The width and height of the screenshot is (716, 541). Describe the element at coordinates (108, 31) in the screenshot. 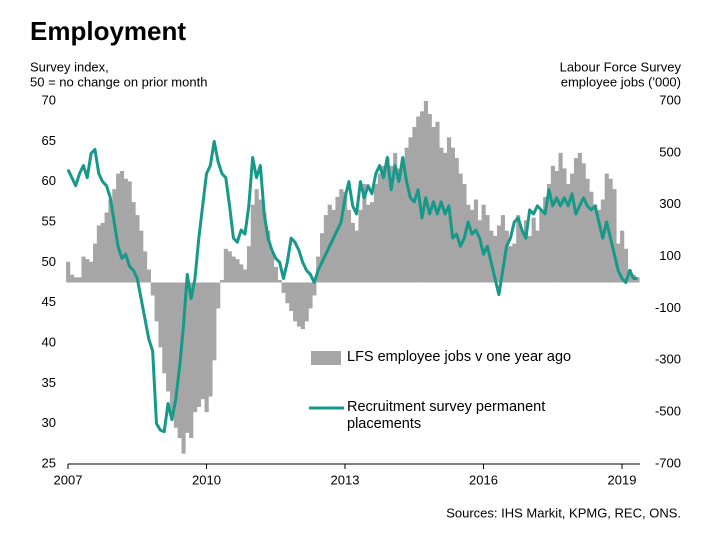

I see `chart-title: Employment` at that location.